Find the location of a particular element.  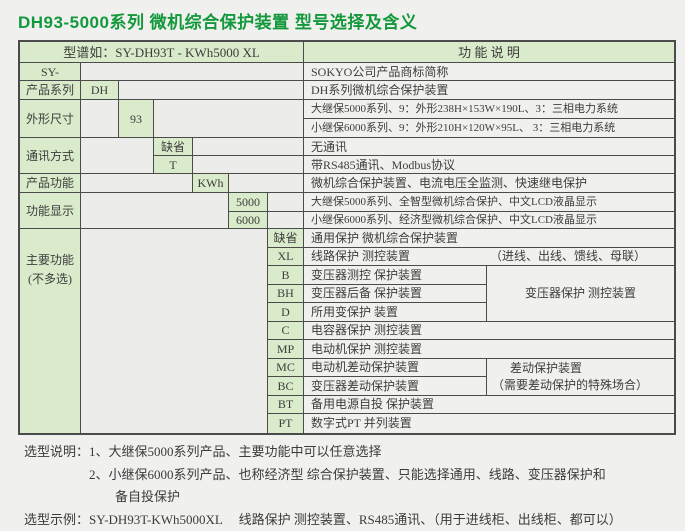

code-cell-bt: BT is located at coordinates (286, 404).